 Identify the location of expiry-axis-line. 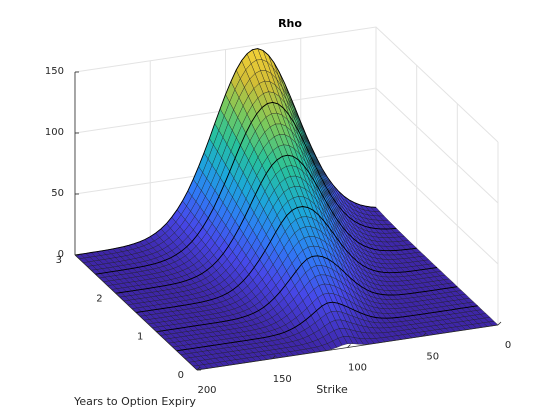
(136, 312).